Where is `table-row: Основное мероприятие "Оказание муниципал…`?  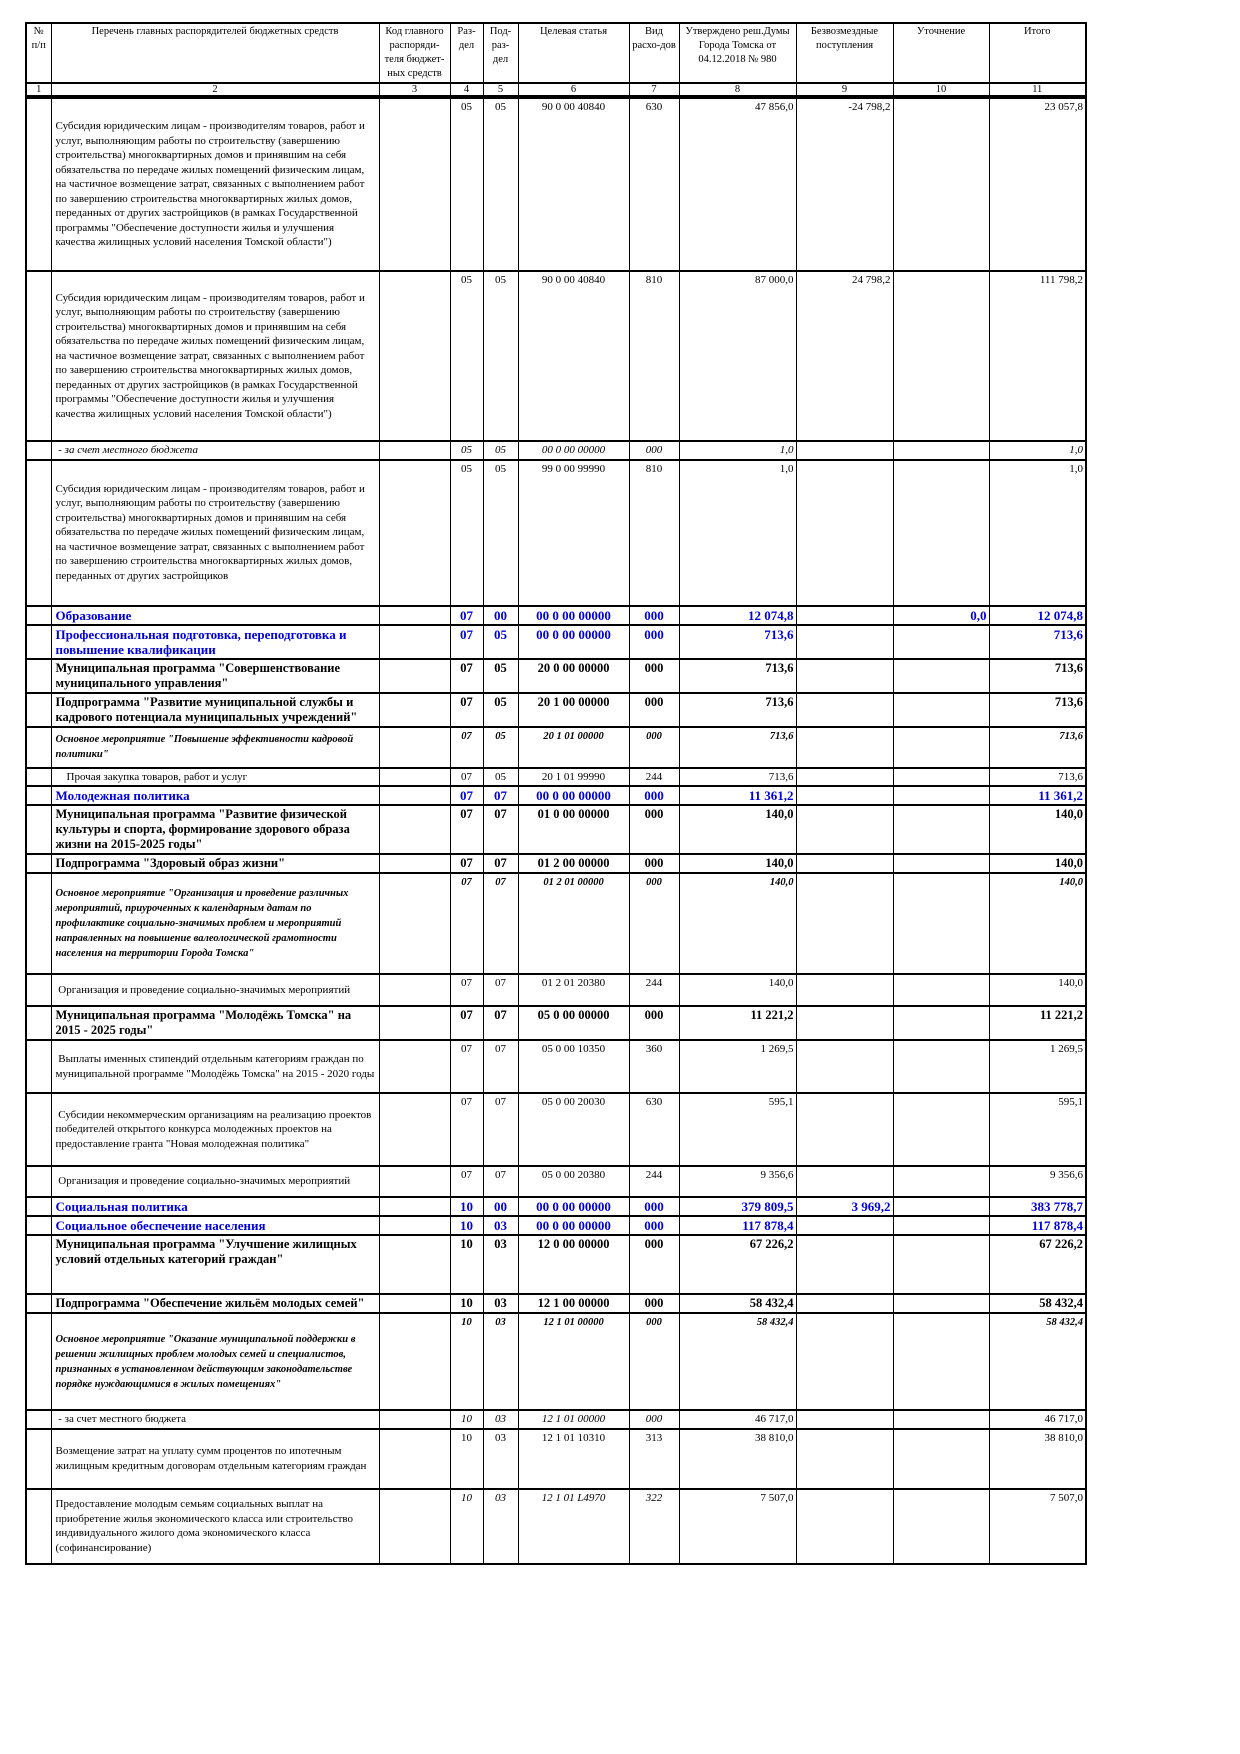 table-row: Основное мероприятие "Оказание муниципал… is located at coordinates (556, 1361).